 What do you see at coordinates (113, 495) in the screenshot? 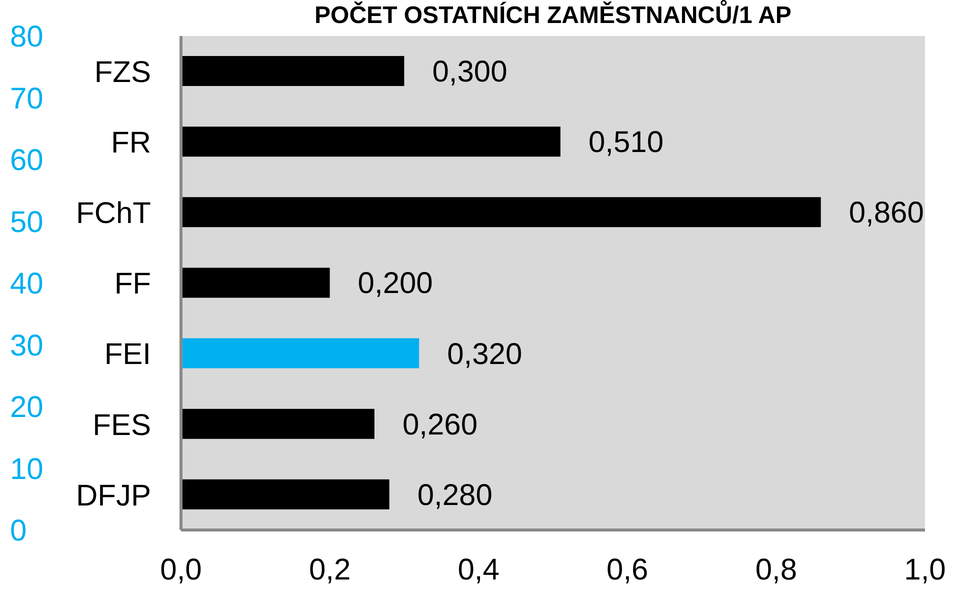
I see `y-tick-label: DFJP` at bounding box center [113, 495].